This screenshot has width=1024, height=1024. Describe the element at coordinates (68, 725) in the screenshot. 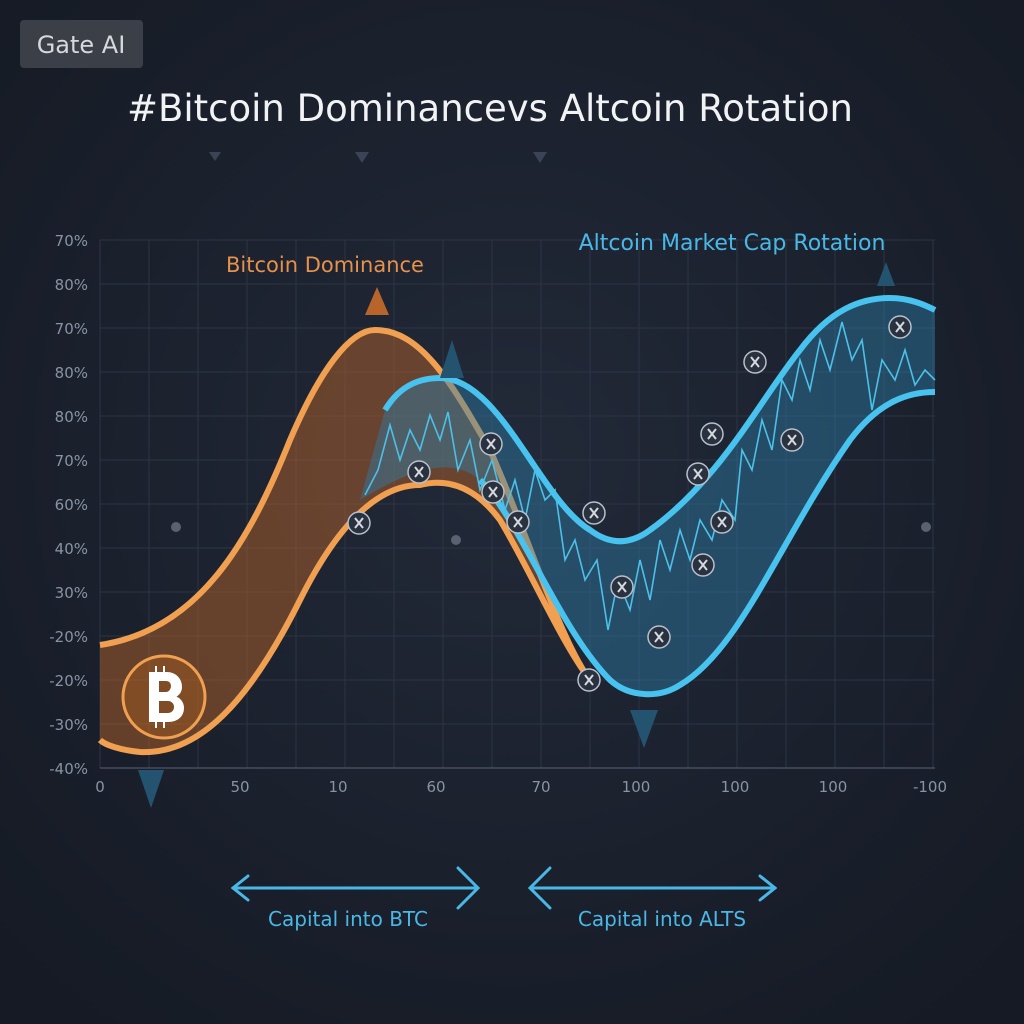

I see `y-axis-label: -30%` at that location.